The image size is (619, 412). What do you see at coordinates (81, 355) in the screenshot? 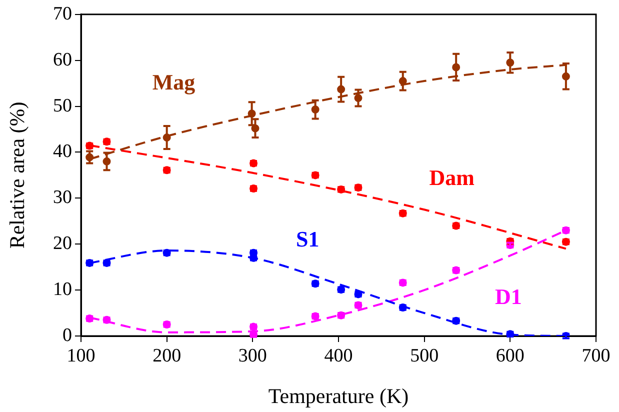
I see `x-tick-label: 100` at bounding box center [81, 355].